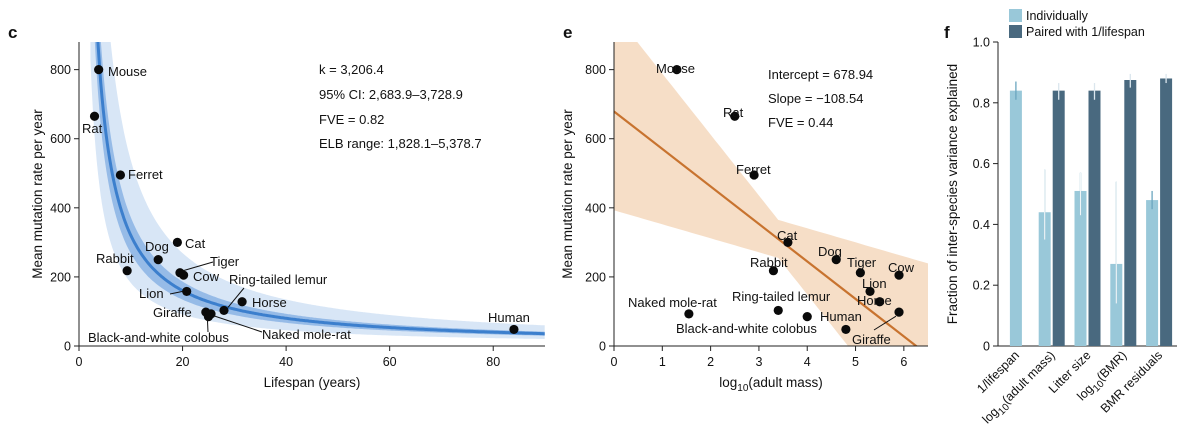  What do you see at coordinates (1166, 212) in the screenshot?
I see `bar-paired-with-1-lifespan-bmr-residuals` at bounding box center [1166, 212].